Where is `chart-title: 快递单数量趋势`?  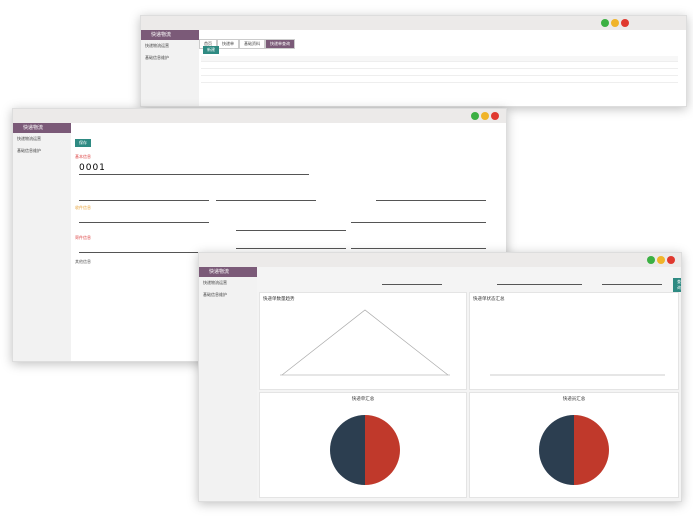
chart-title: 快递单数量趋势 is located at coordinates (279, 299).